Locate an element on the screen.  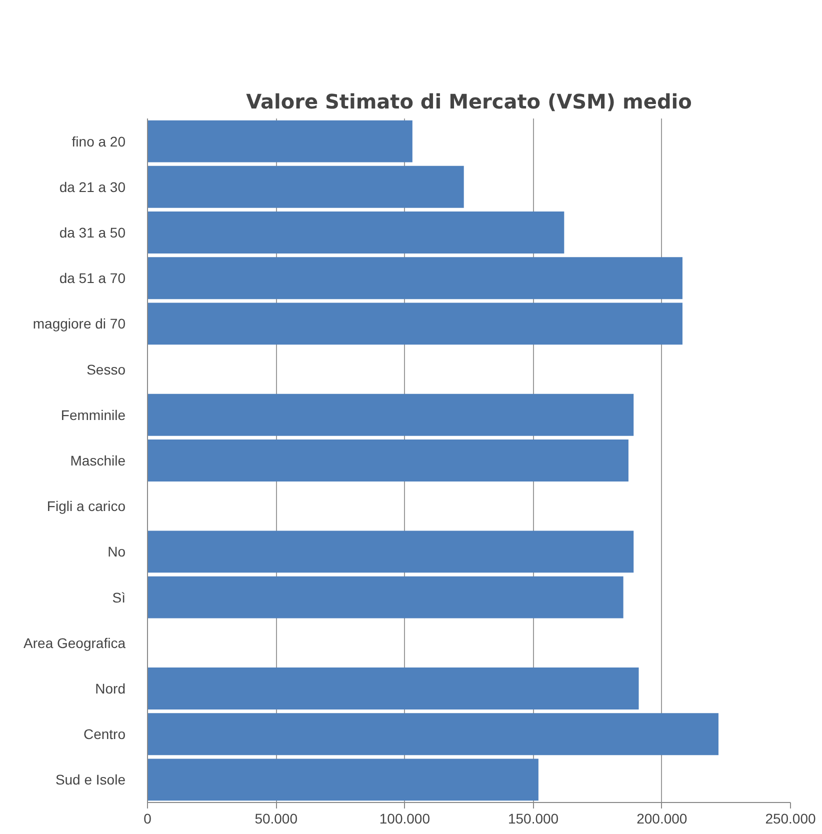
y-tick-label: Maschile is located at coordinates (98, 460).